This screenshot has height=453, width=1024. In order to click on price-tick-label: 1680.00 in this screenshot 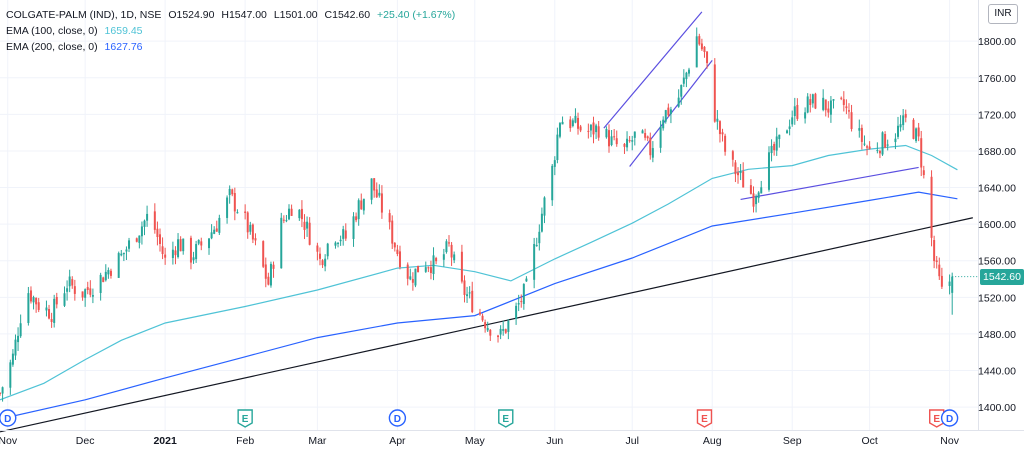, I will do `click(997, 152)`.